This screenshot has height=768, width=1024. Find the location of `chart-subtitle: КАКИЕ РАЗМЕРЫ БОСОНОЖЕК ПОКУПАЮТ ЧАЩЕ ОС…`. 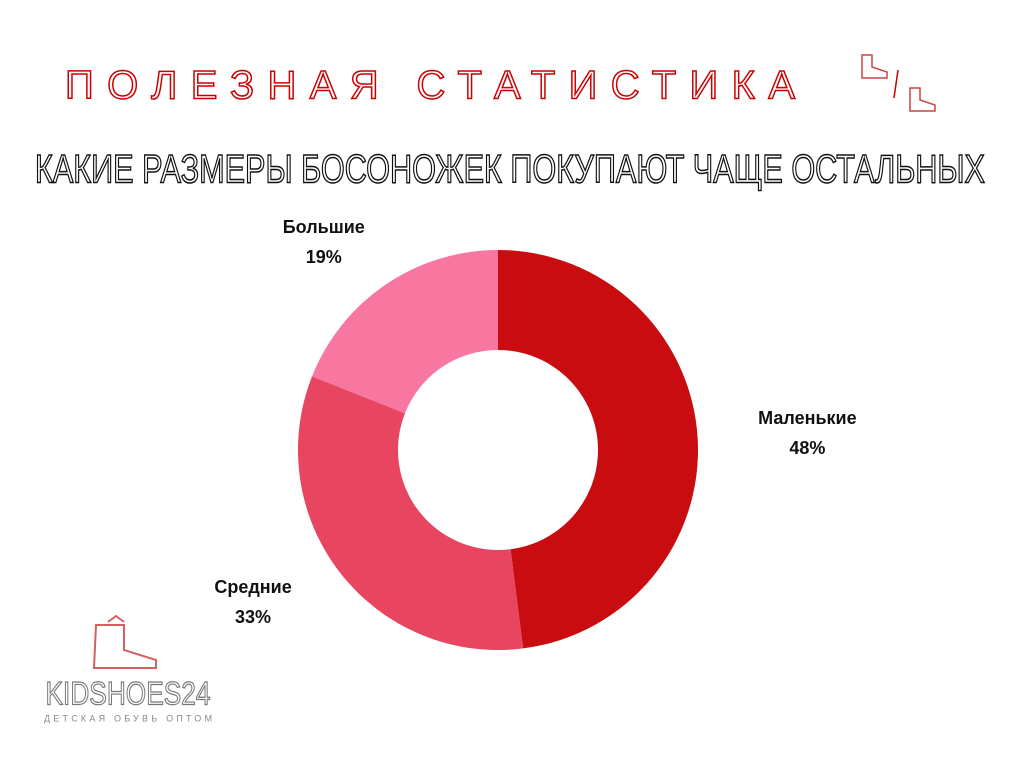

chart-subtitle: КАКИЕ РАЗМЕРЫ БОСОНОЖЕК ПОКУПАЮТ ЧАЩЕ ОС… is located at coordinates (510, 170).